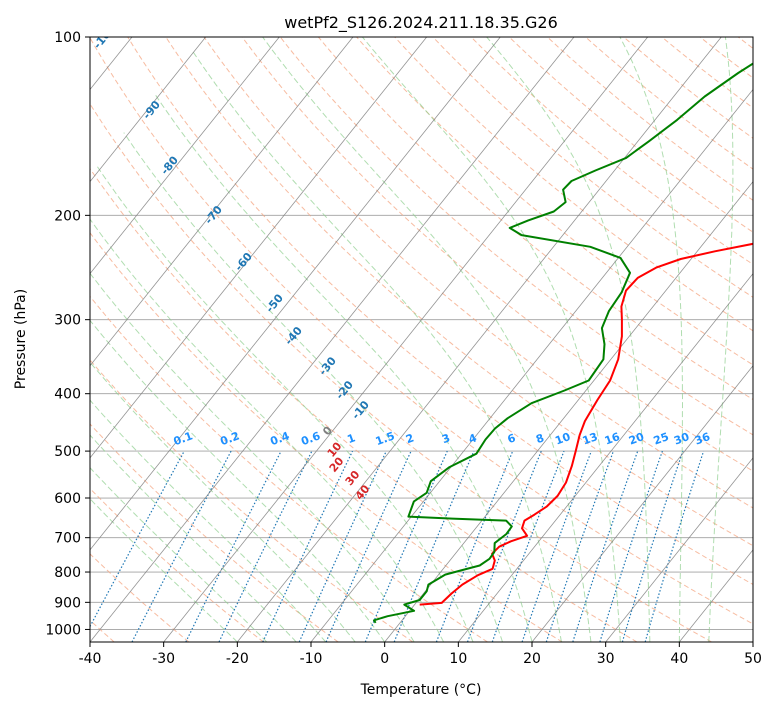 The width and height of the screenshot is (775, 708). What do you see at coordinates (606, 659) in the screenshot?
I see `x-tick-label: 30` at bounding box center [606, 659].